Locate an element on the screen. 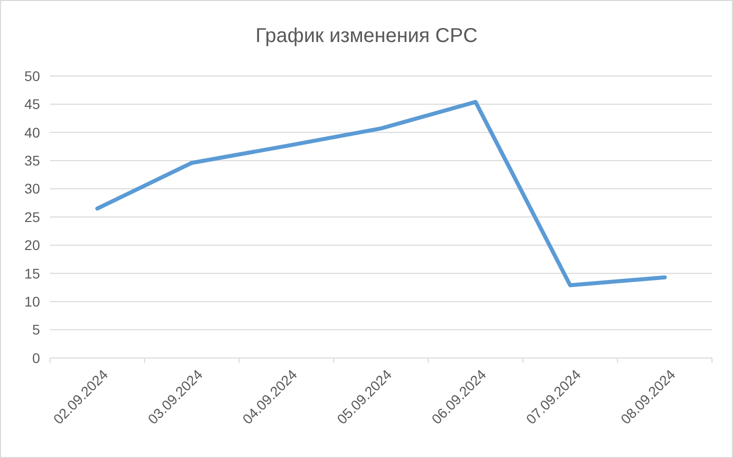 The height and width of the screenshot is (458, 733). y-tick-label: 25 is located at coordinates (32, 216).